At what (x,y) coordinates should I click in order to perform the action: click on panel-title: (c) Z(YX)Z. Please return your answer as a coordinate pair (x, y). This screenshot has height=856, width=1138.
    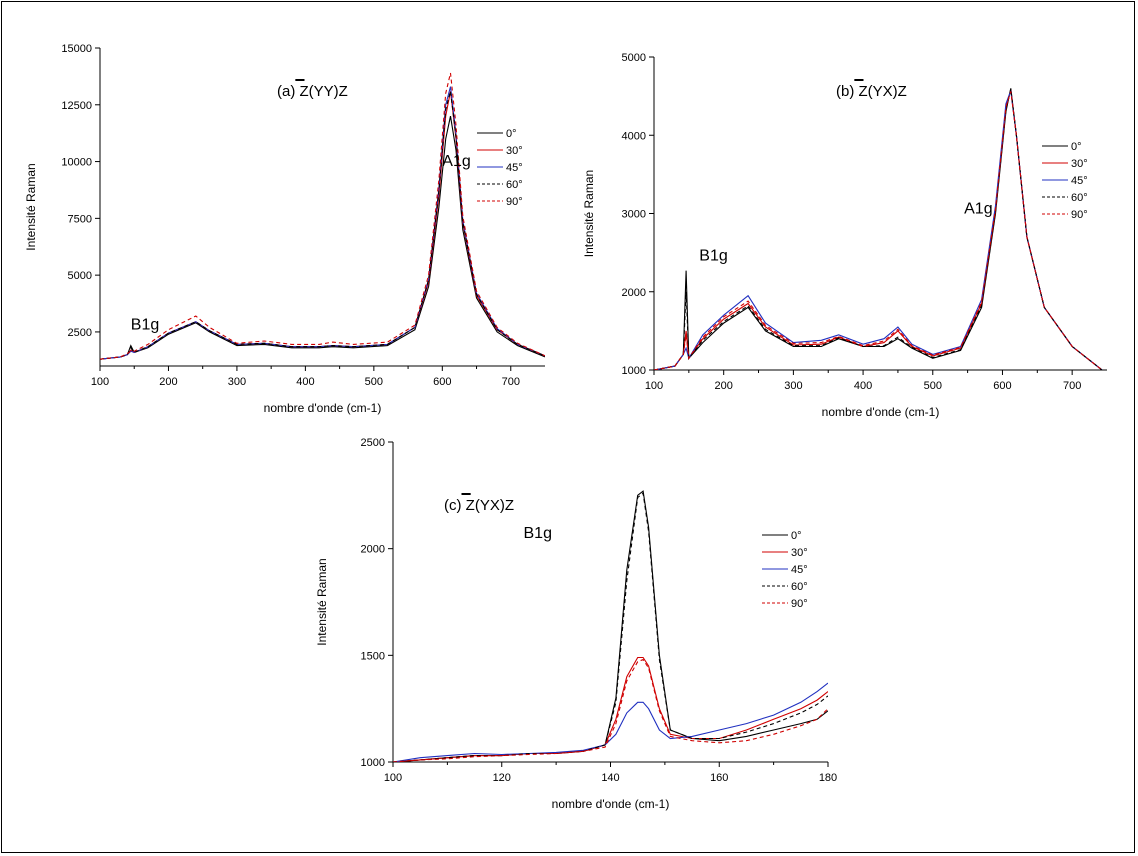
    Looking at the image, I should click on (479, 505).